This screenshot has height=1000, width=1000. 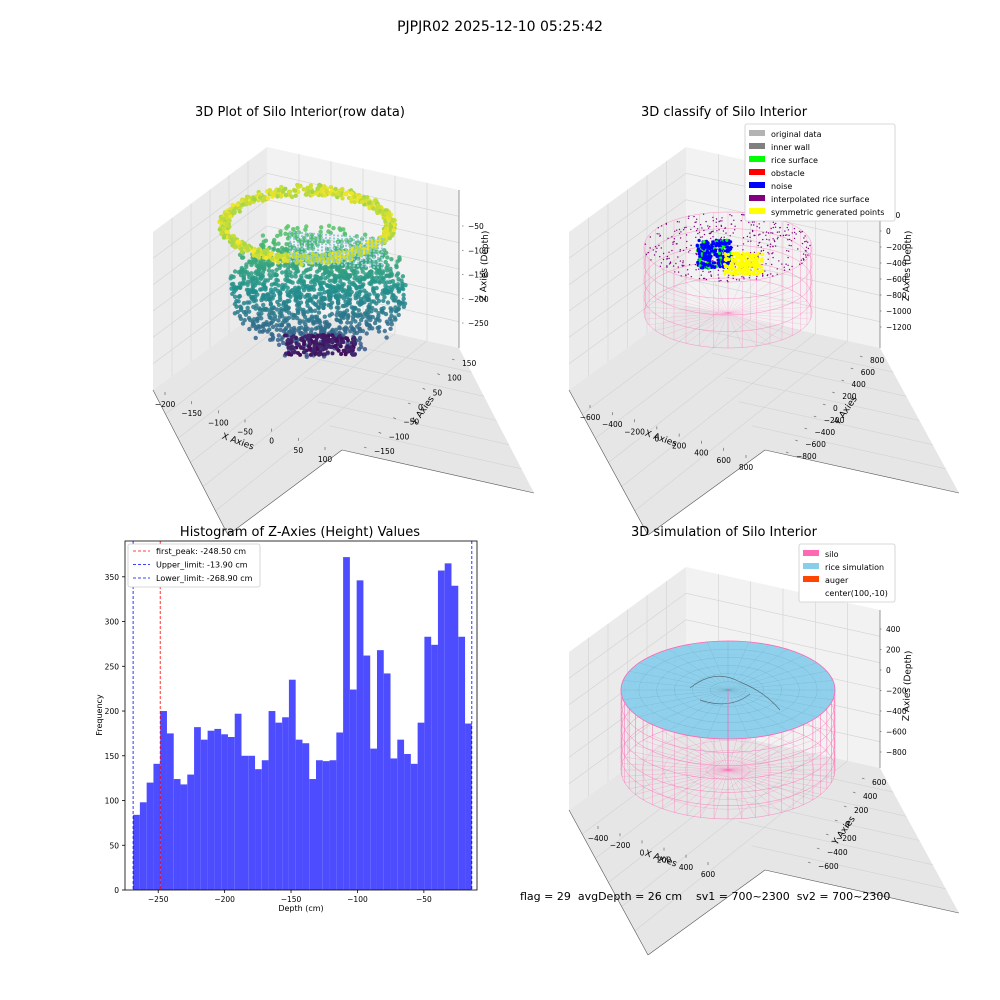 I want to click on grid-line, so click(x=413, y=423).